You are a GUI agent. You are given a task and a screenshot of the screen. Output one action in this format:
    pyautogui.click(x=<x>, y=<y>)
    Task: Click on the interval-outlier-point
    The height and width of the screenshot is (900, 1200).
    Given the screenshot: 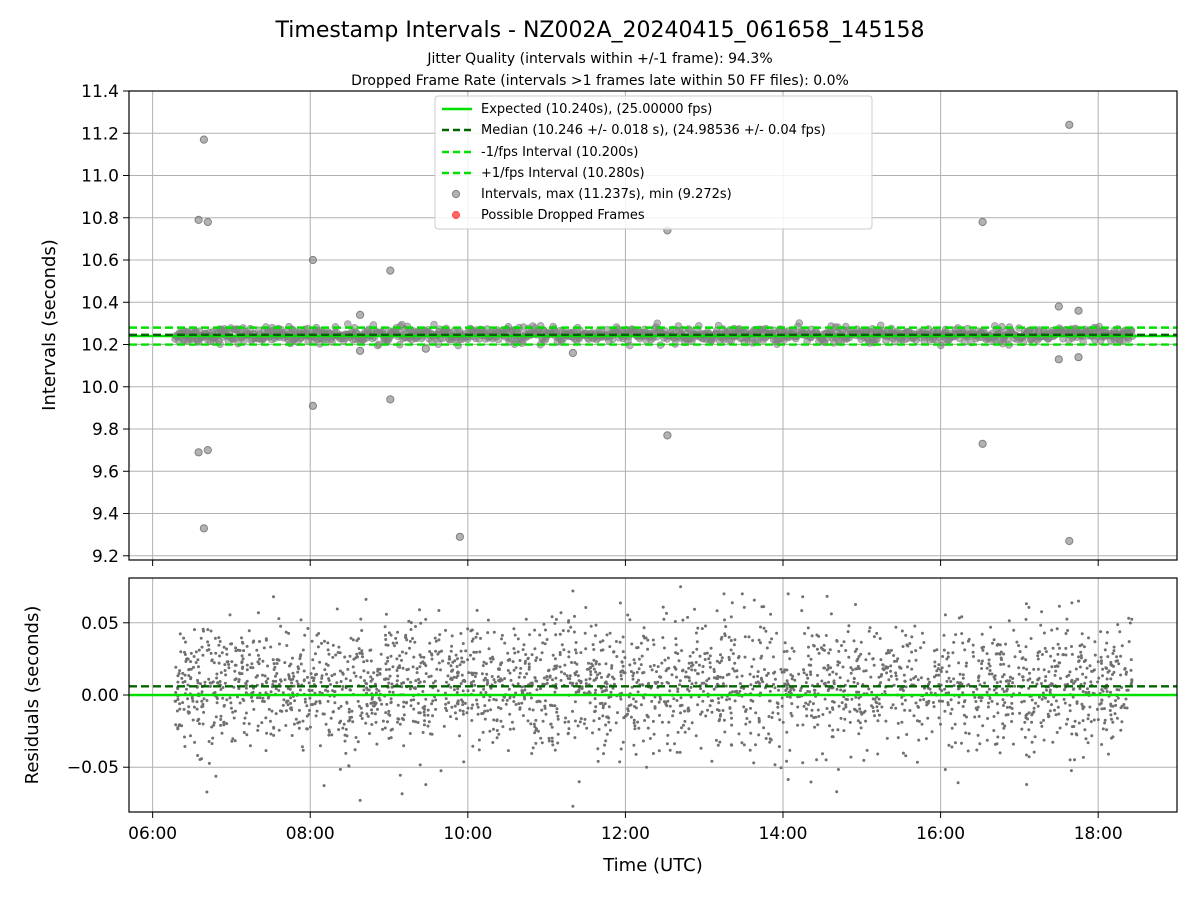 What is the action you would take?
    pyautogui.click(x=312, y=405)
    